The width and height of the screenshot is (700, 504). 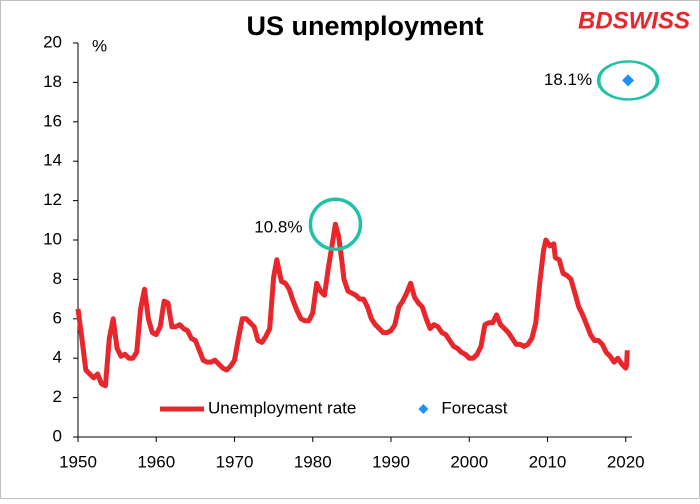 I want to click on y-tick-label: 12, so click(x=52, y=199).